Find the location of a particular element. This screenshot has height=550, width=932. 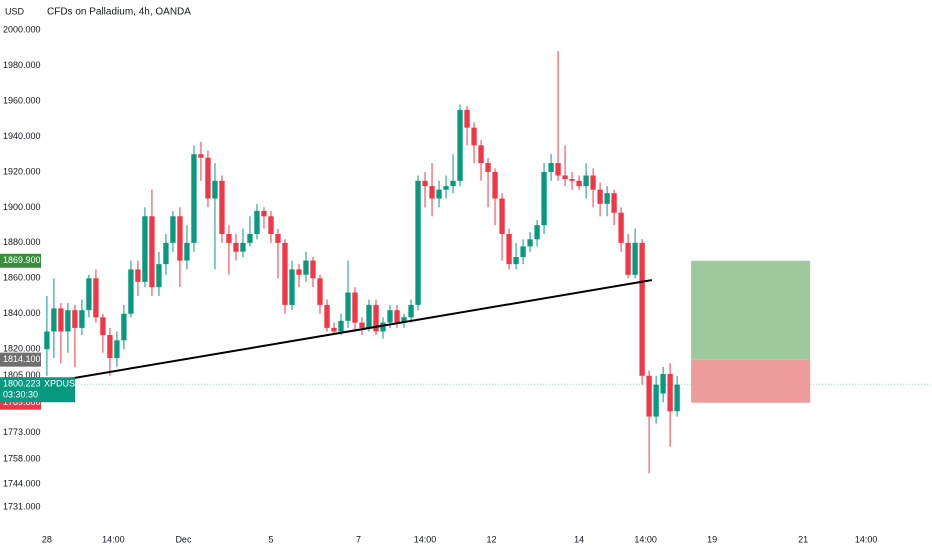

y-tick-label: 1860.000 is located at coordinates (22, 278).